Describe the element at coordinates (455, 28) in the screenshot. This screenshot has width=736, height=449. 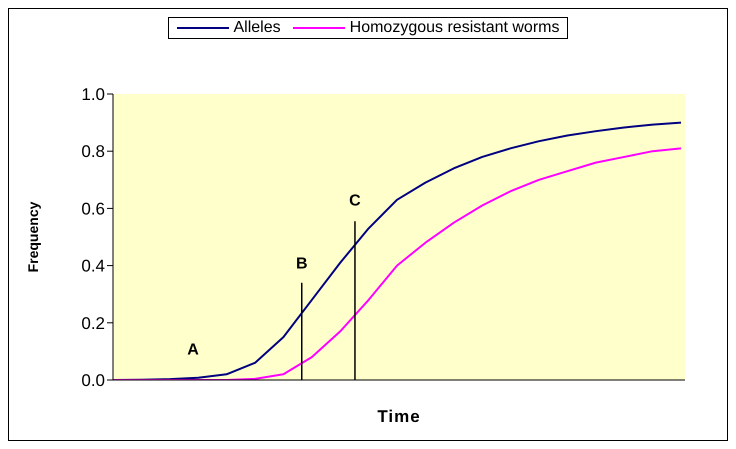
I see `legend-label: Homozygous resistant worms` at that location.